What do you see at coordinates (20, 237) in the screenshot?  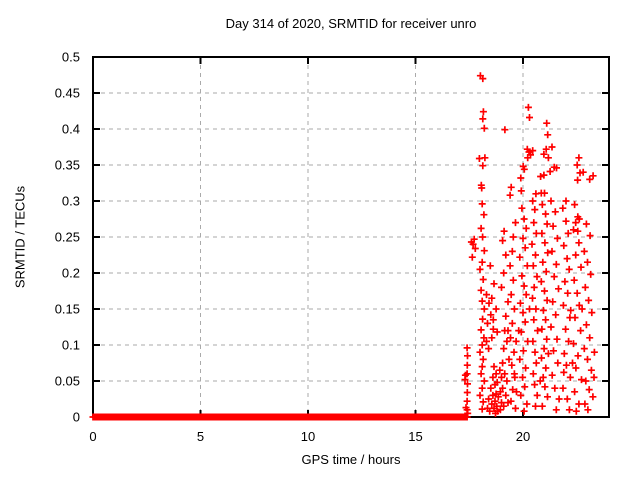 I see `y-axis-label: SRMTID / TECUs` at bounding box center [20, 237].